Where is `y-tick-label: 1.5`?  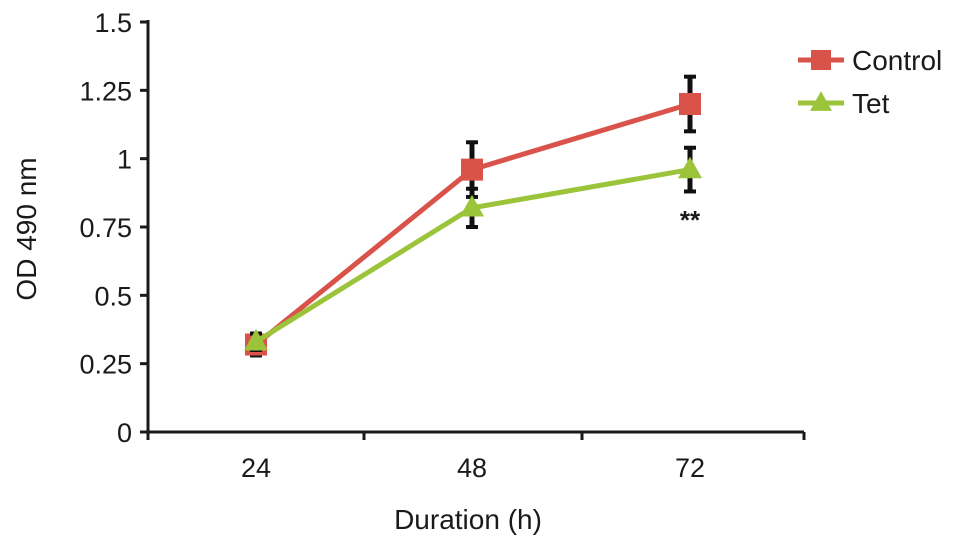 y-tick-label: 1.5 is located at coordinates (113, 23).